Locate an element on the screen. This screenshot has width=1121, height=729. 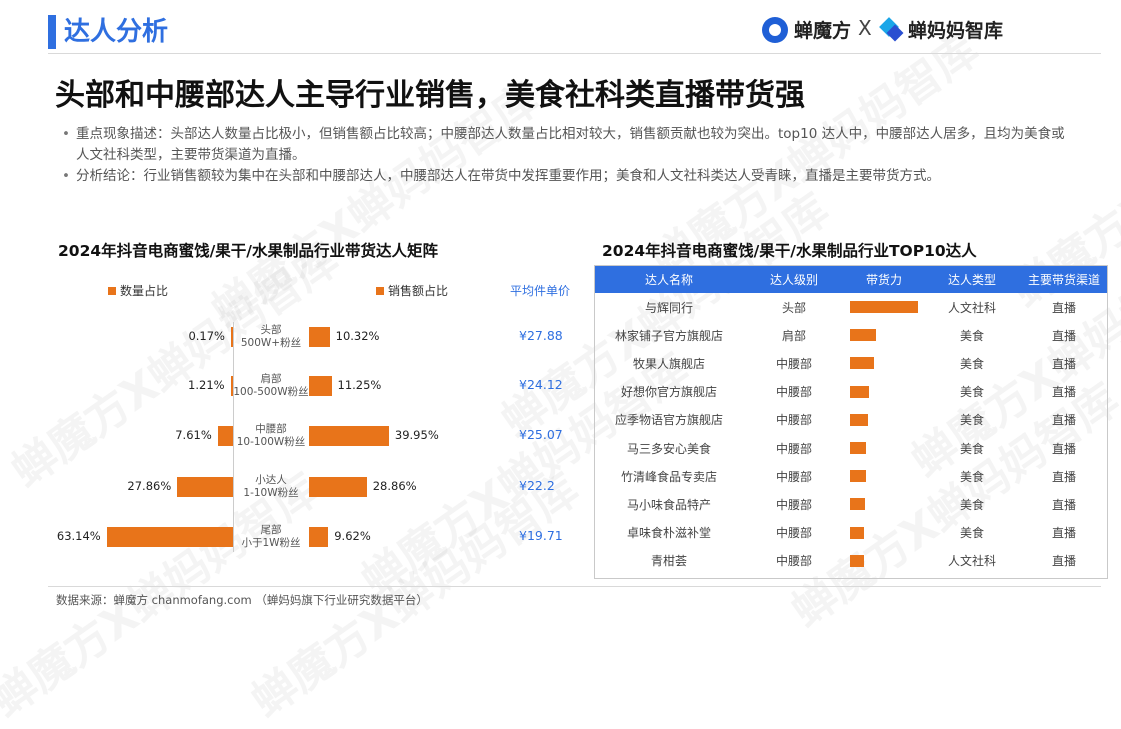
page-title: 头部和中腰部达人主导行业销售，美食社科类直播带货强 is located at coordinates (430, 95).